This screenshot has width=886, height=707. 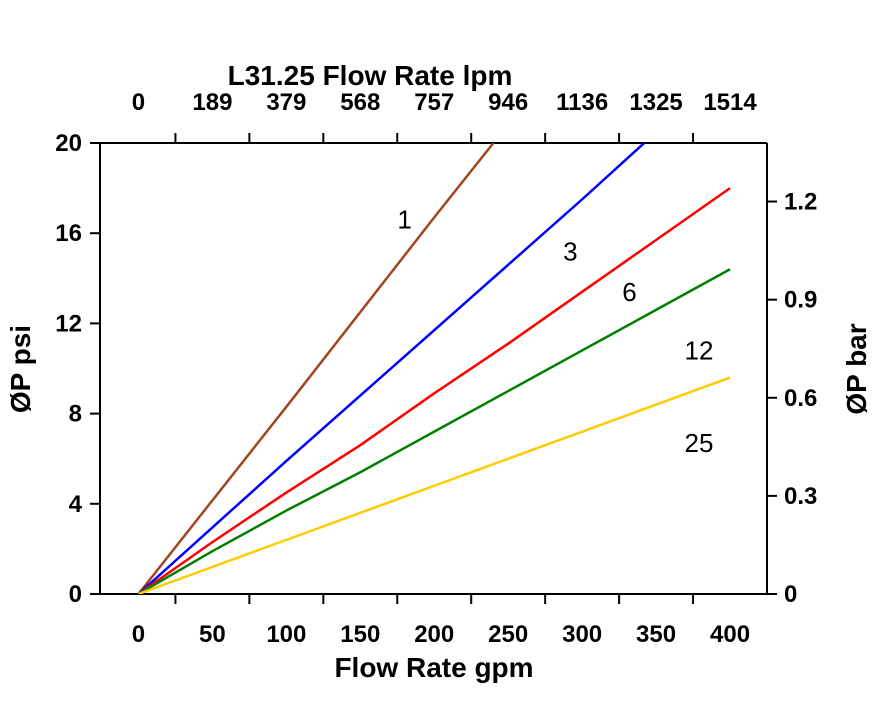 I want to click on y-tick-label: 0, so click(x=75, y=594).